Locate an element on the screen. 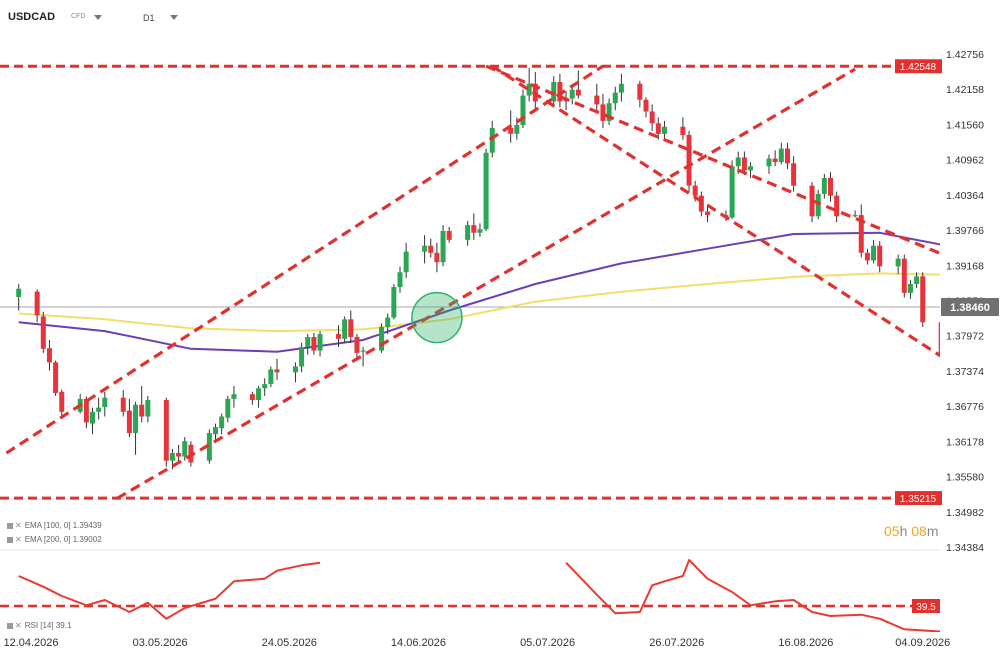 The image size is (1008, 659). chart-header: USDCAD CFD D1 is located at coordinates (470, 17).